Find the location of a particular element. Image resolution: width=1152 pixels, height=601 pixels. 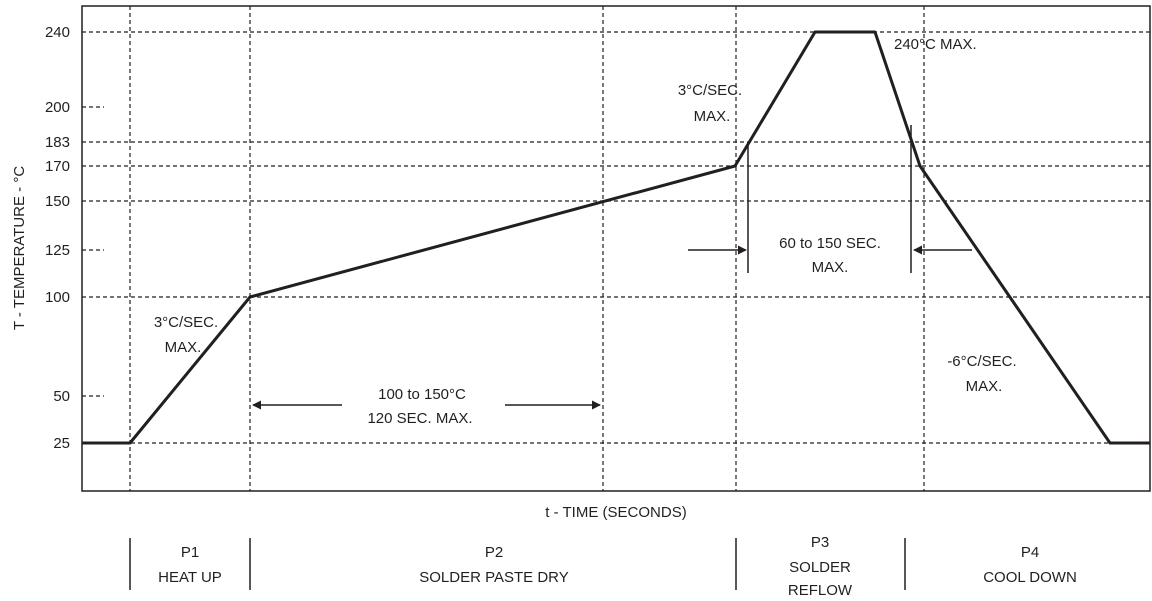

phase-name: COOL DOWN is located at coordinates (1030, 577).